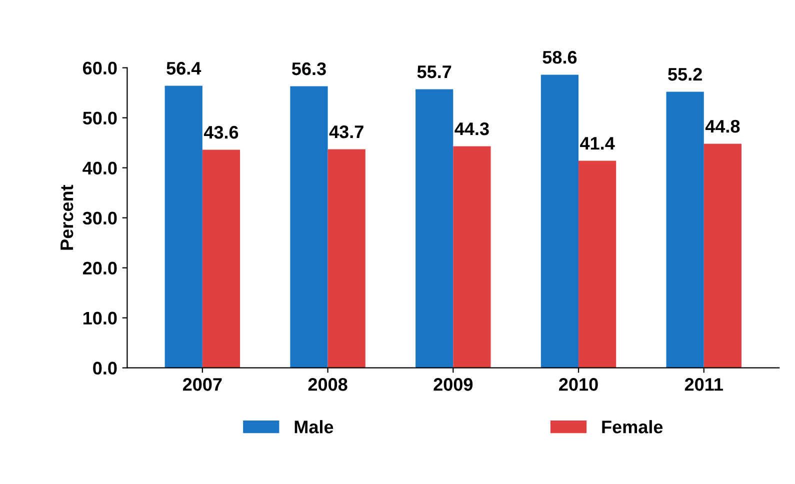 The width and height of the screenshot is (795, 484). What do you see at coordinates (309, 69) in the screenshot?
I see `data-label: 56.3` at bounding box center [309, 69].